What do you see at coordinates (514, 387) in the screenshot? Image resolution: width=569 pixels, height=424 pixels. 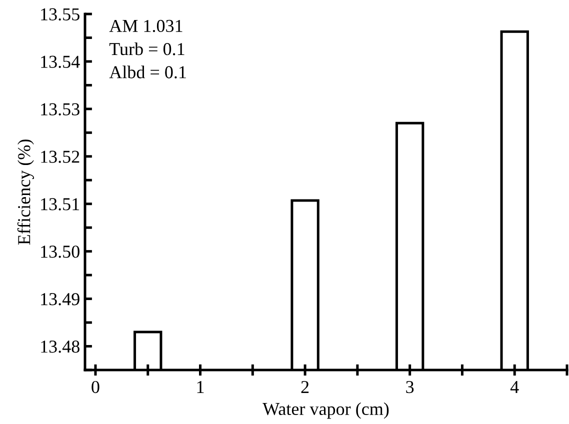 I see `x-tick-label: 4` at bounding box center [514, 387].